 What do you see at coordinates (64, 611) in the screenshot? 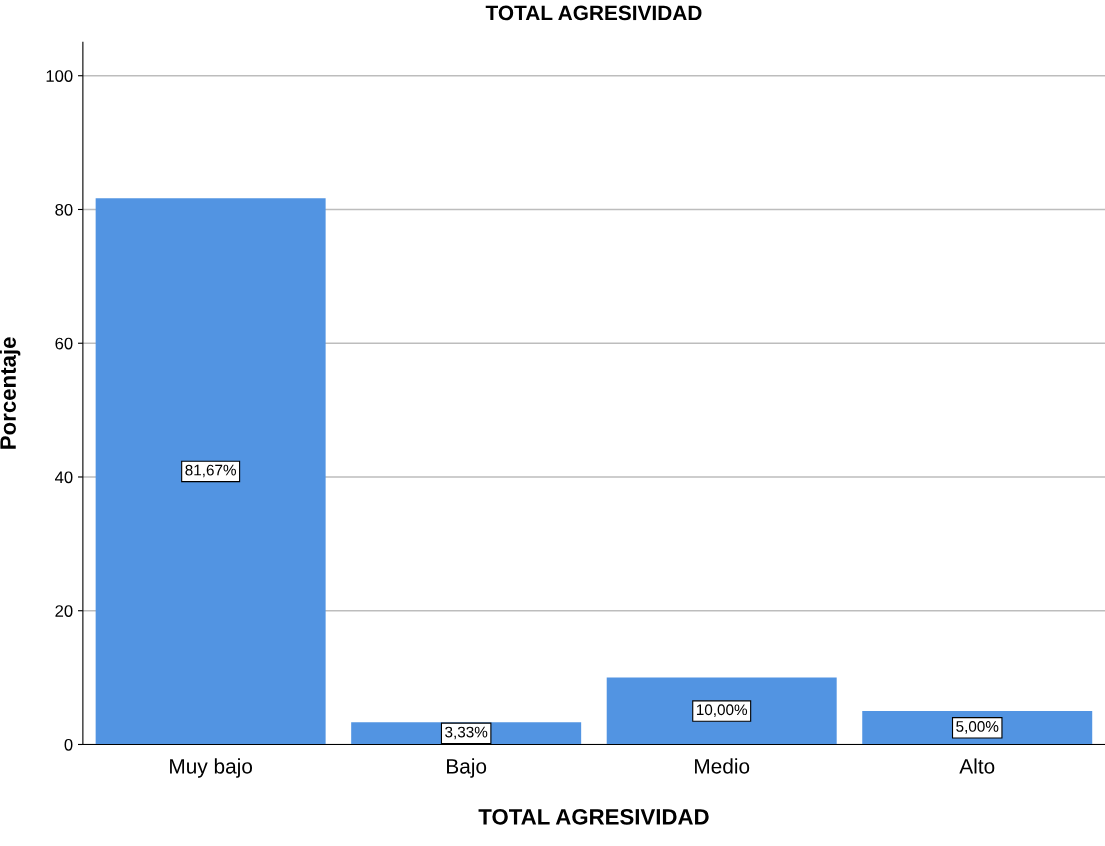
I see `y-tick-label: 20` at bounding box center [64, 611].